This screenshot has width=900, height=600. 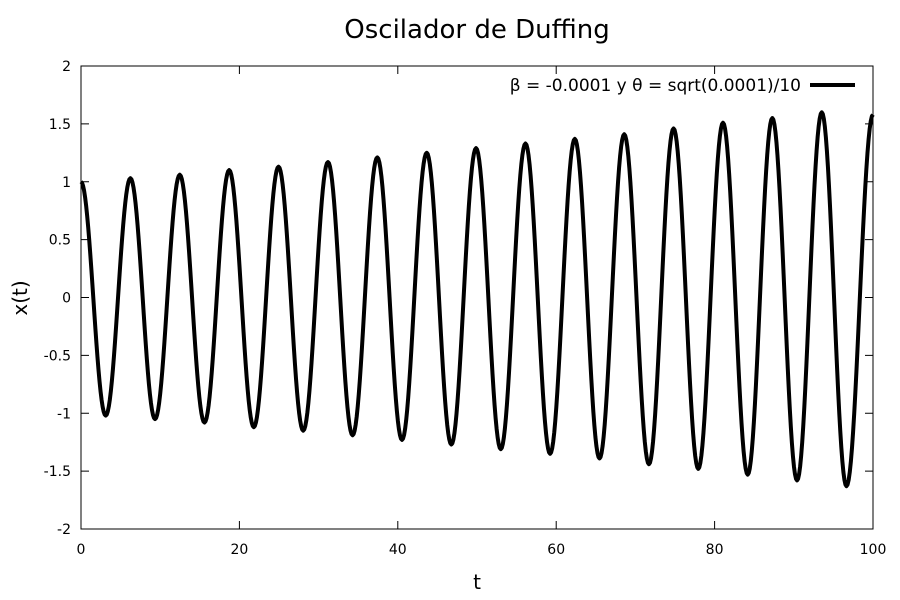 I want to click on x-tick-label: 100, so click(x=873, y=550).